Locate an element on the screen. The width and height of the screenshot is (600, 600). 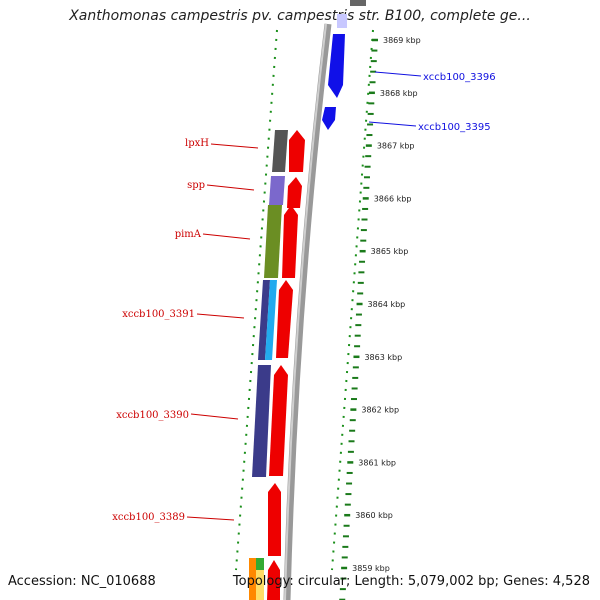
gene-xccb100-3391-cds is located at coordinates (284, 319).